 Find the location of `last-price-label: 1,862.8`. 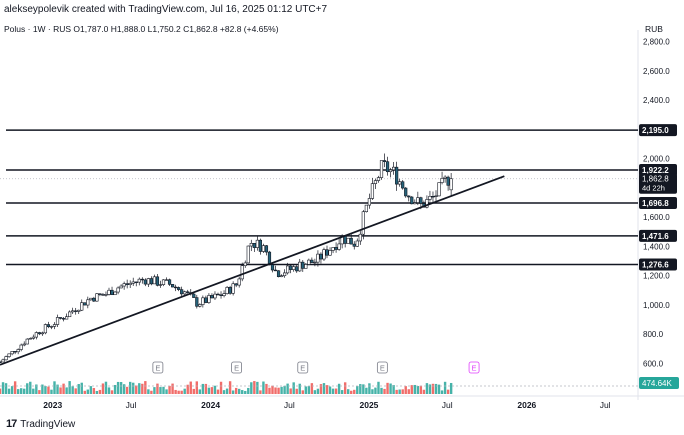

last-price-label: 1,862.8 is located at coordinates (655, 179).